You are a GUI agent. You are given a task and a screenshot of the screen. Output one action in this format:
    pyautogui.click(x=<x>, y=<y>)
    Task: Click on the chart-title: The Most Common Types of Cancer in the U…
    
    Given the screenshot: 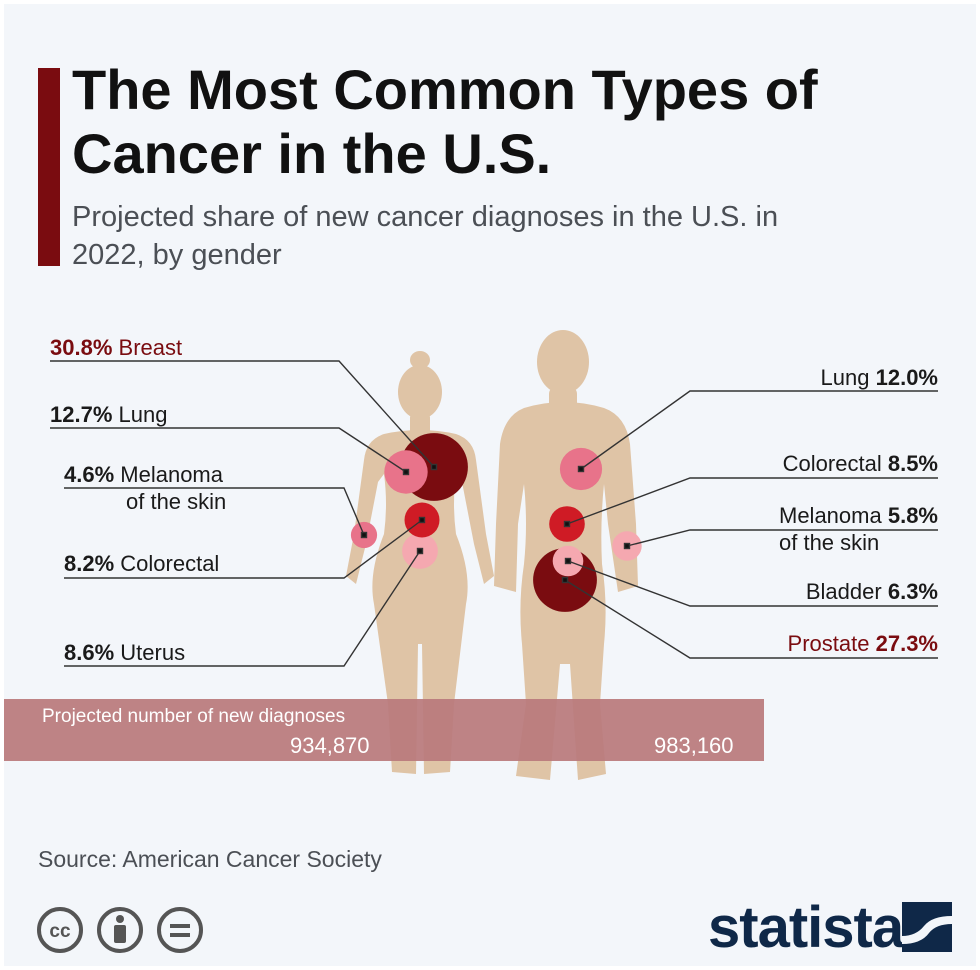 What is the action you would take?
    pyautogui.click(x=445, y=121)
    